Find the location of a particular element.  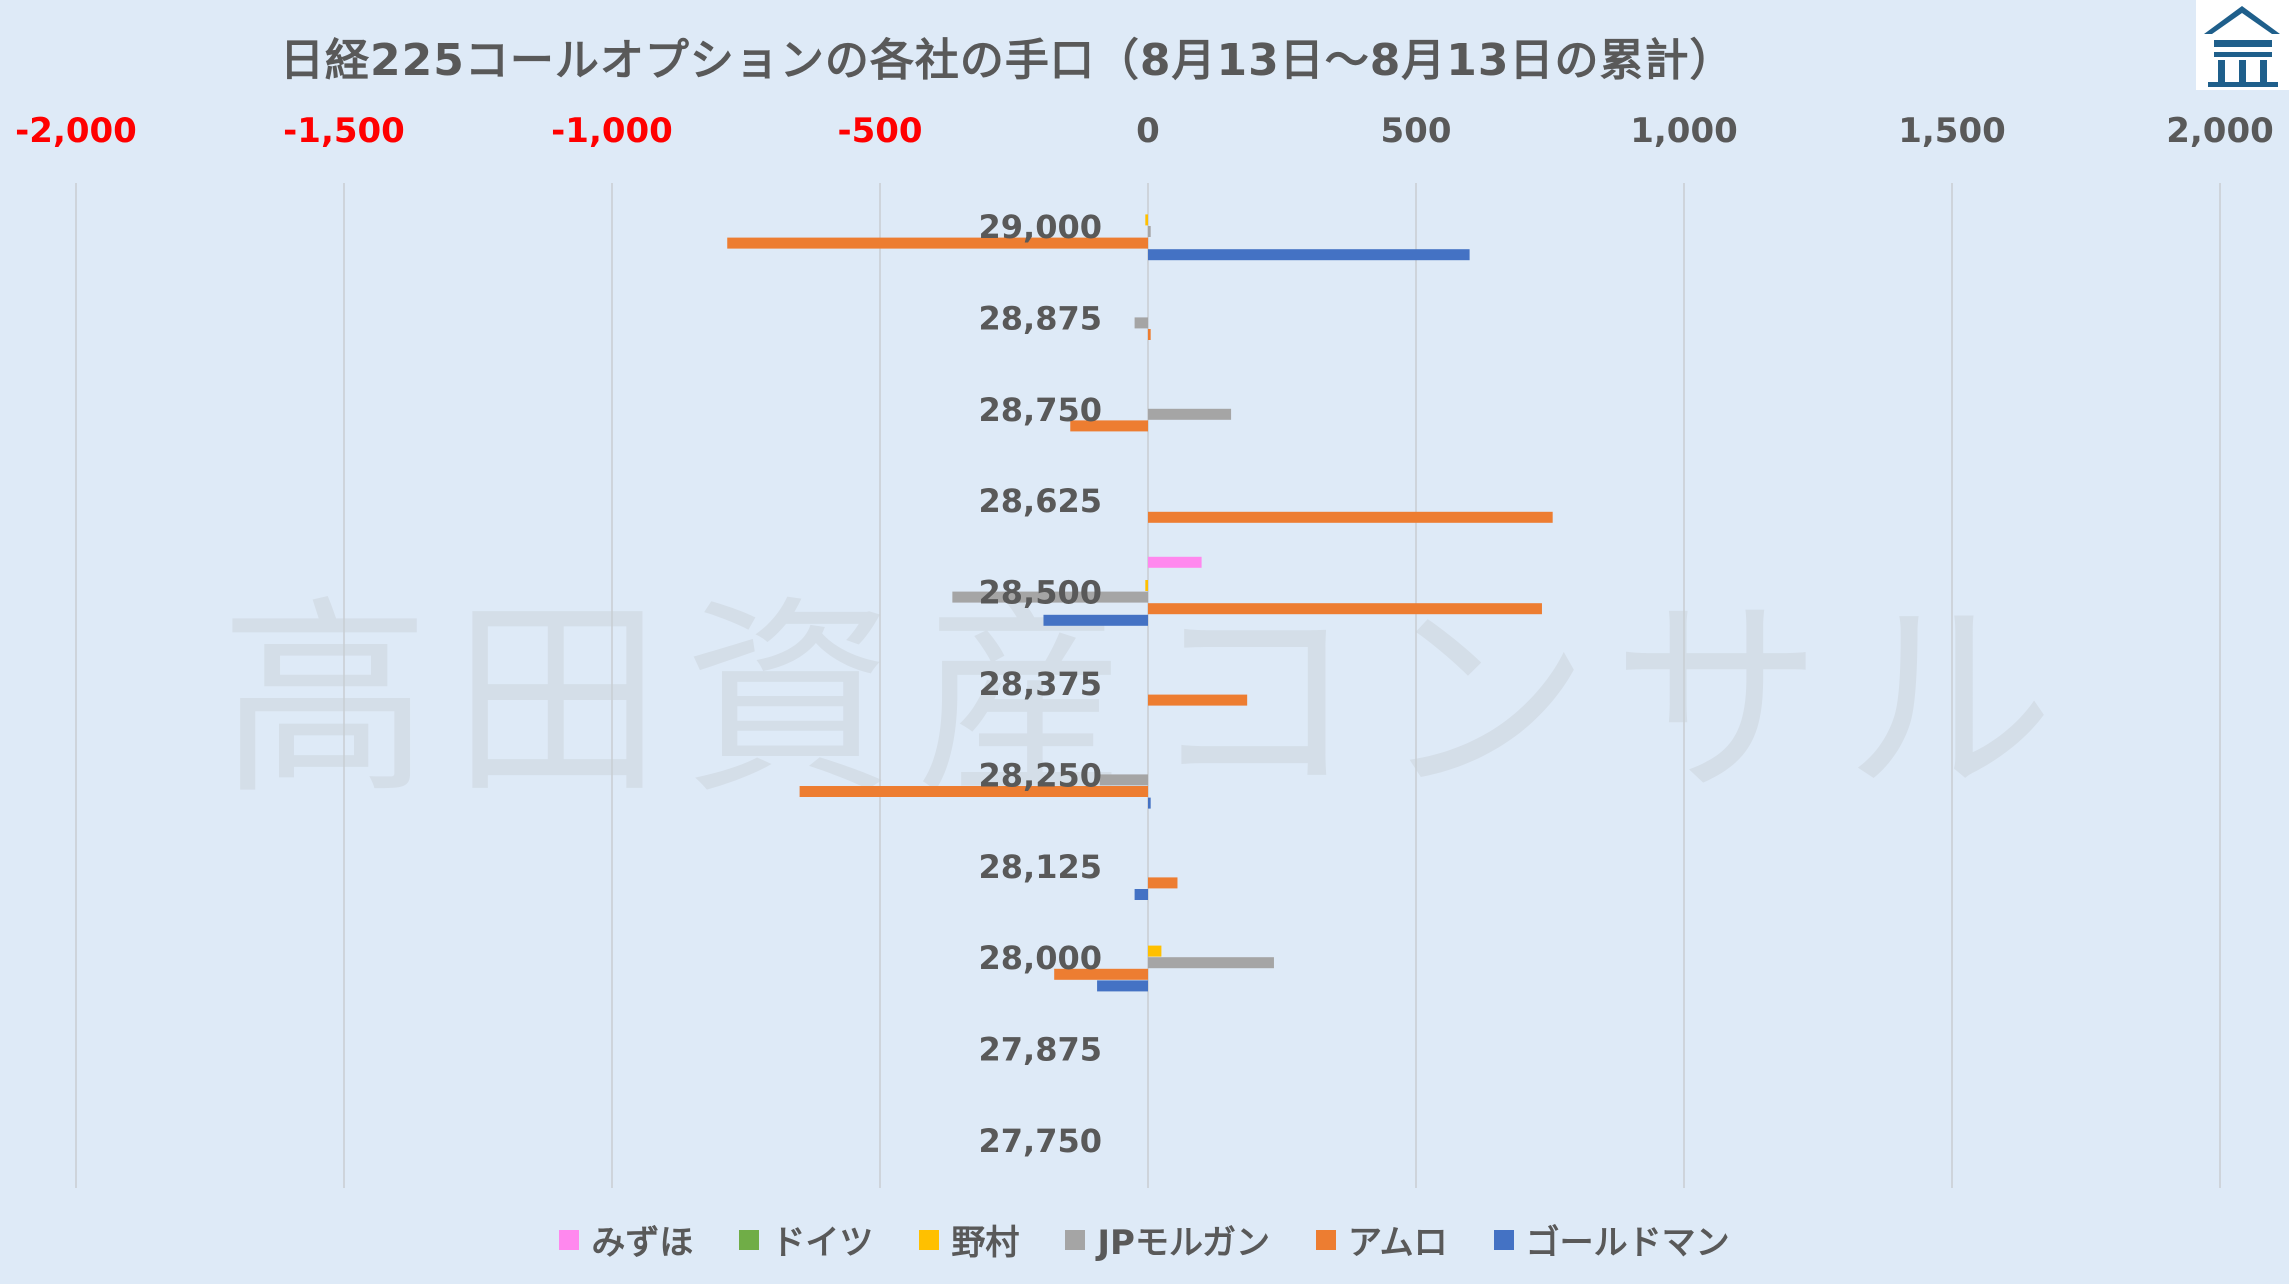

legend-label: 野村 is located at coordinates (985, 1243).